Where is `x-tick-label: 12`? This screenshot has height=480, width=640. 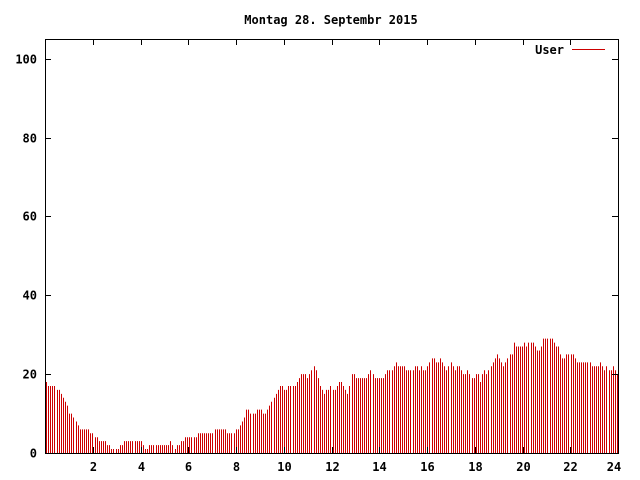 x-tick-label: 12 is located at coordinates (332, 467).